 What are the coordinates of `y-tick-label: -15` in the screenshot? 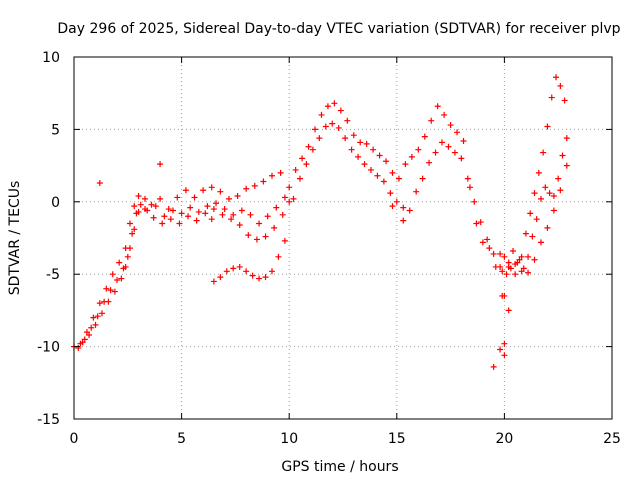 It's located at (48, 420).